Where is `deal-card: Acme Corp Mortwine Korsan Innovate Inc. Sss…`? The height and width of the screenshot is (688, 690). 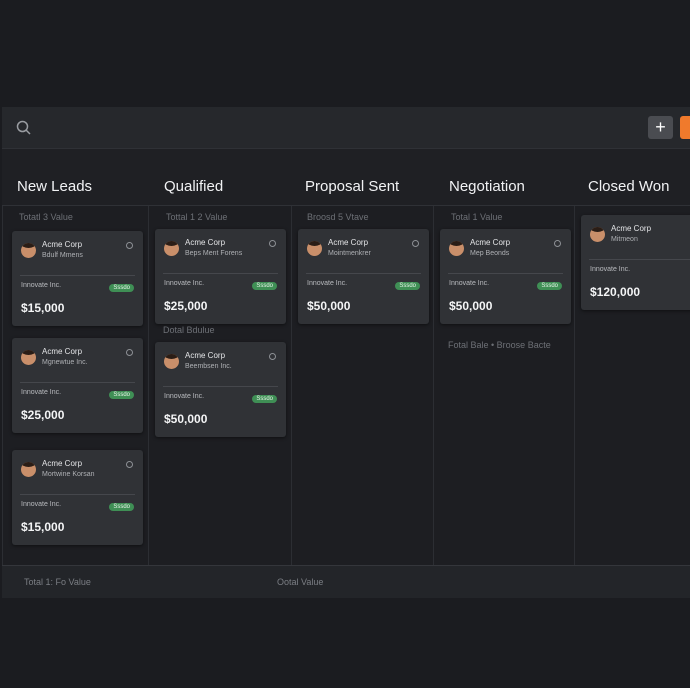 deal-card: Acme Corp Mortwine Korsan Innovate Inc. Sss… is located at coordinates (77, 497).